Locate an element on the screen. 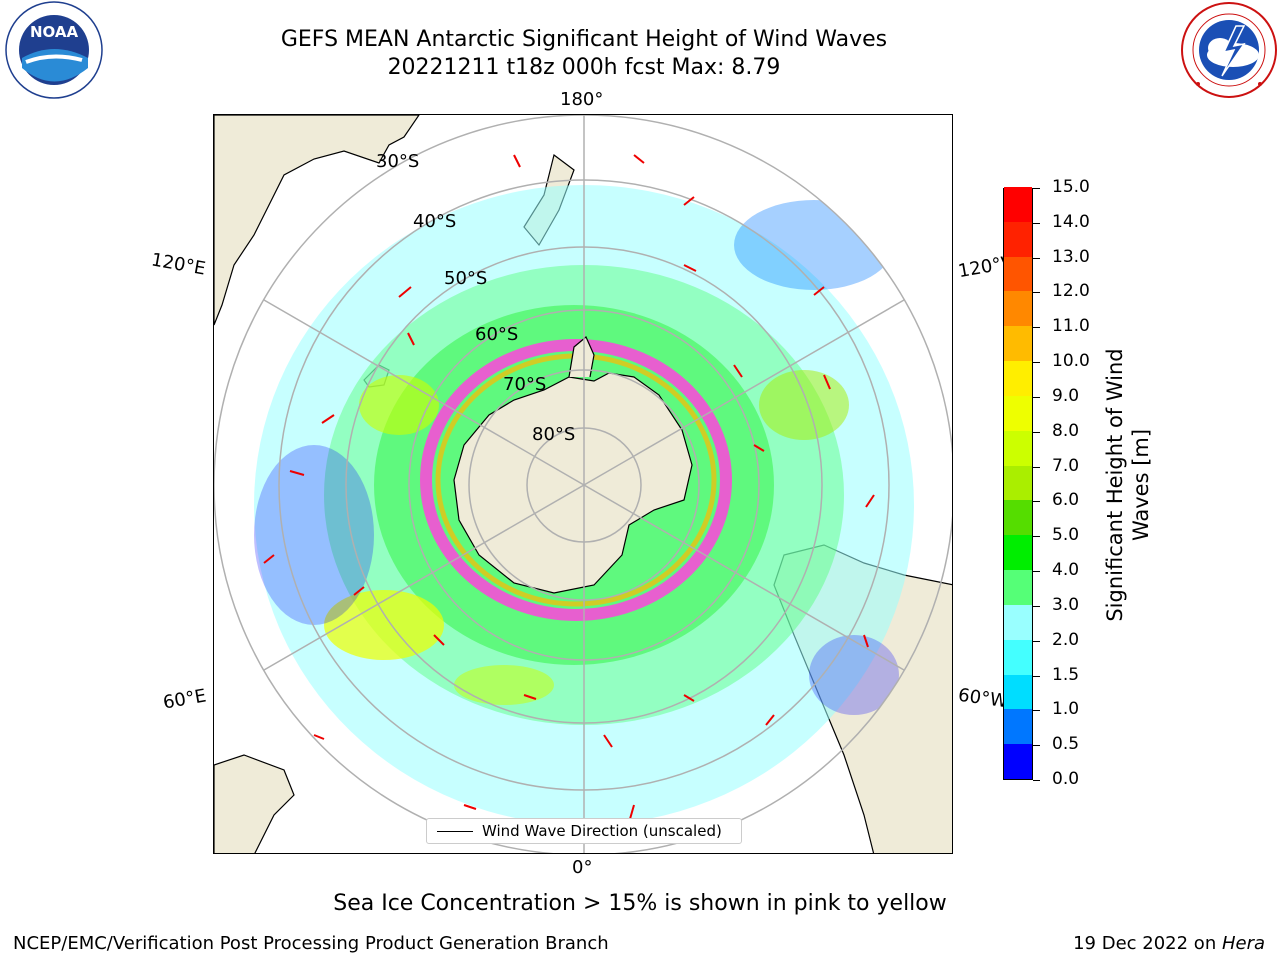 The width and height of the screenshot is (1280, 960). legend-label: Wind Wave Direction (unscaled) is located at coordinates (602, 831).